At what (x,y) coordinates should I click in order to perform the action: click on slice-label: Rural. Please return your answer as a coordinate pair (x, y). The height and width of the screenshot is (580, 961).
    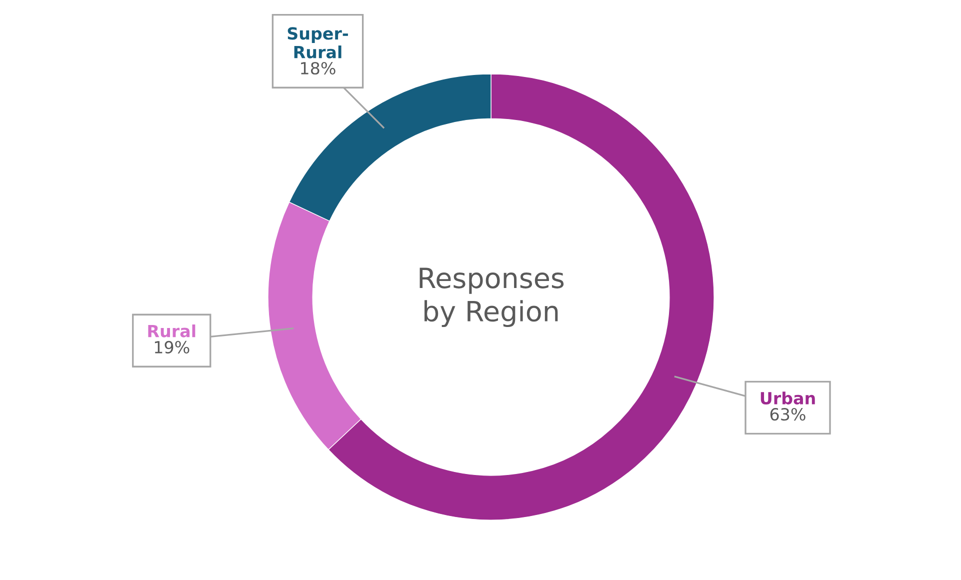
    Looking at the image, I should click on (172, 331).